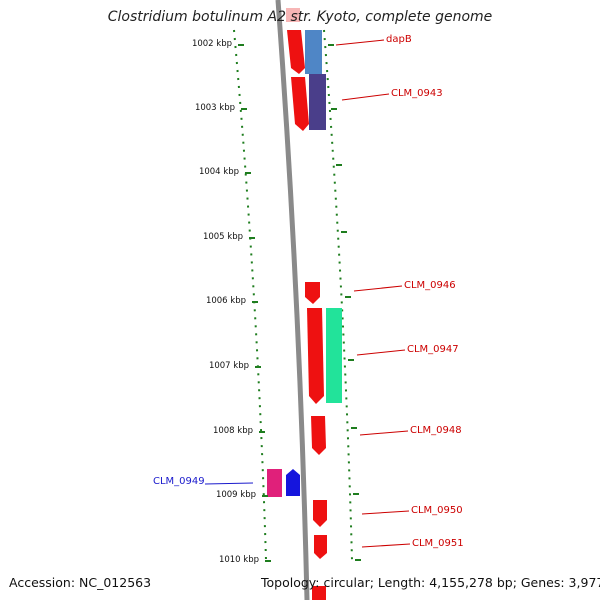 This screenshot has width=600, height=600. What do you see at coordinates (225, 301) in the screenshot?
I see `scale-label: 1006 kbp` at bounding box center [225, 301].